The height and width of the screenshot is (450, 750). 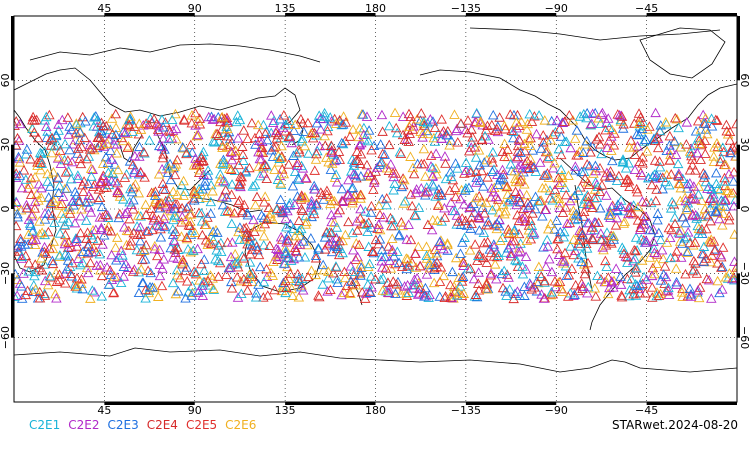 I want to click on bottom-lon-label: −135, so click(x=466, y=410).